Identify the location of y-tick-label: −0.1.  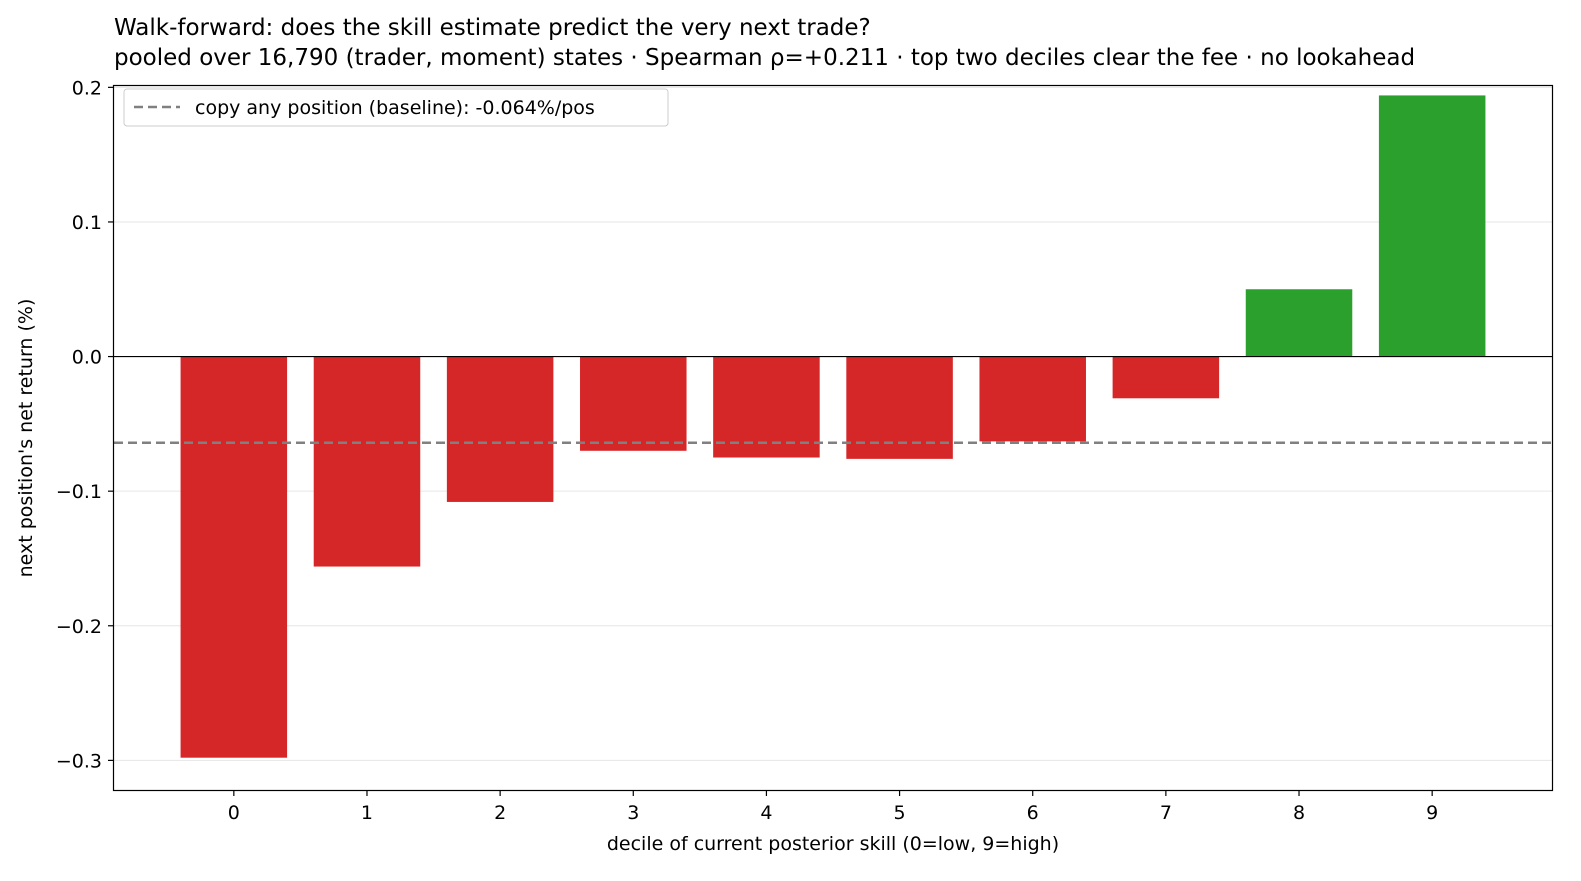
(79, 492).